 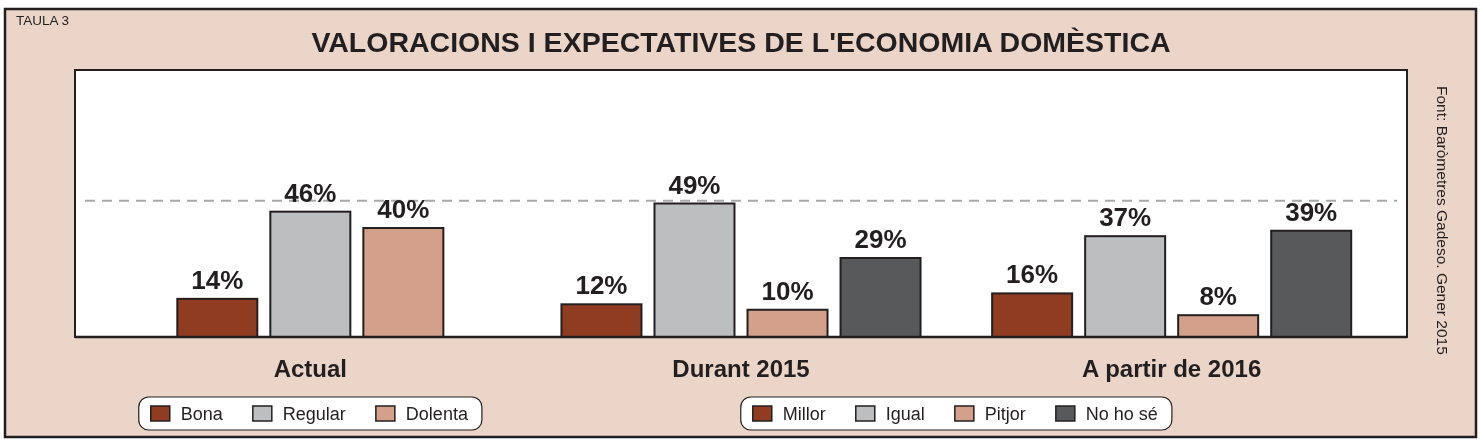 What do you see at coordinates (601, 285) in the screenshot?
I see `data-label: 12%` at bounding box center [601, 285].